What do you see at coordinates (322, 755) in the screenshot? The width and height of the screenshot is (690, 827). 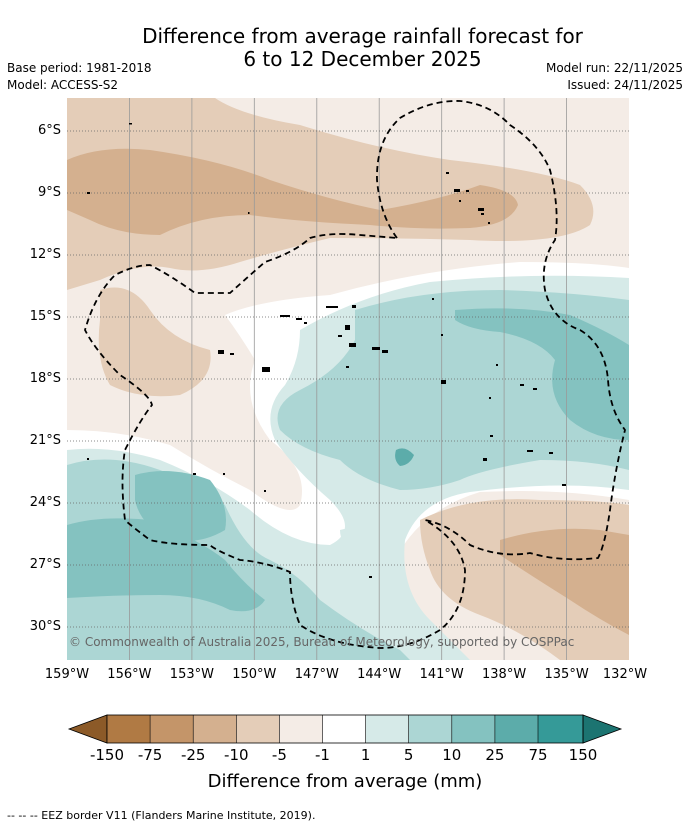 I see `colorbar-label: -1` at bounding box center [322, 755].